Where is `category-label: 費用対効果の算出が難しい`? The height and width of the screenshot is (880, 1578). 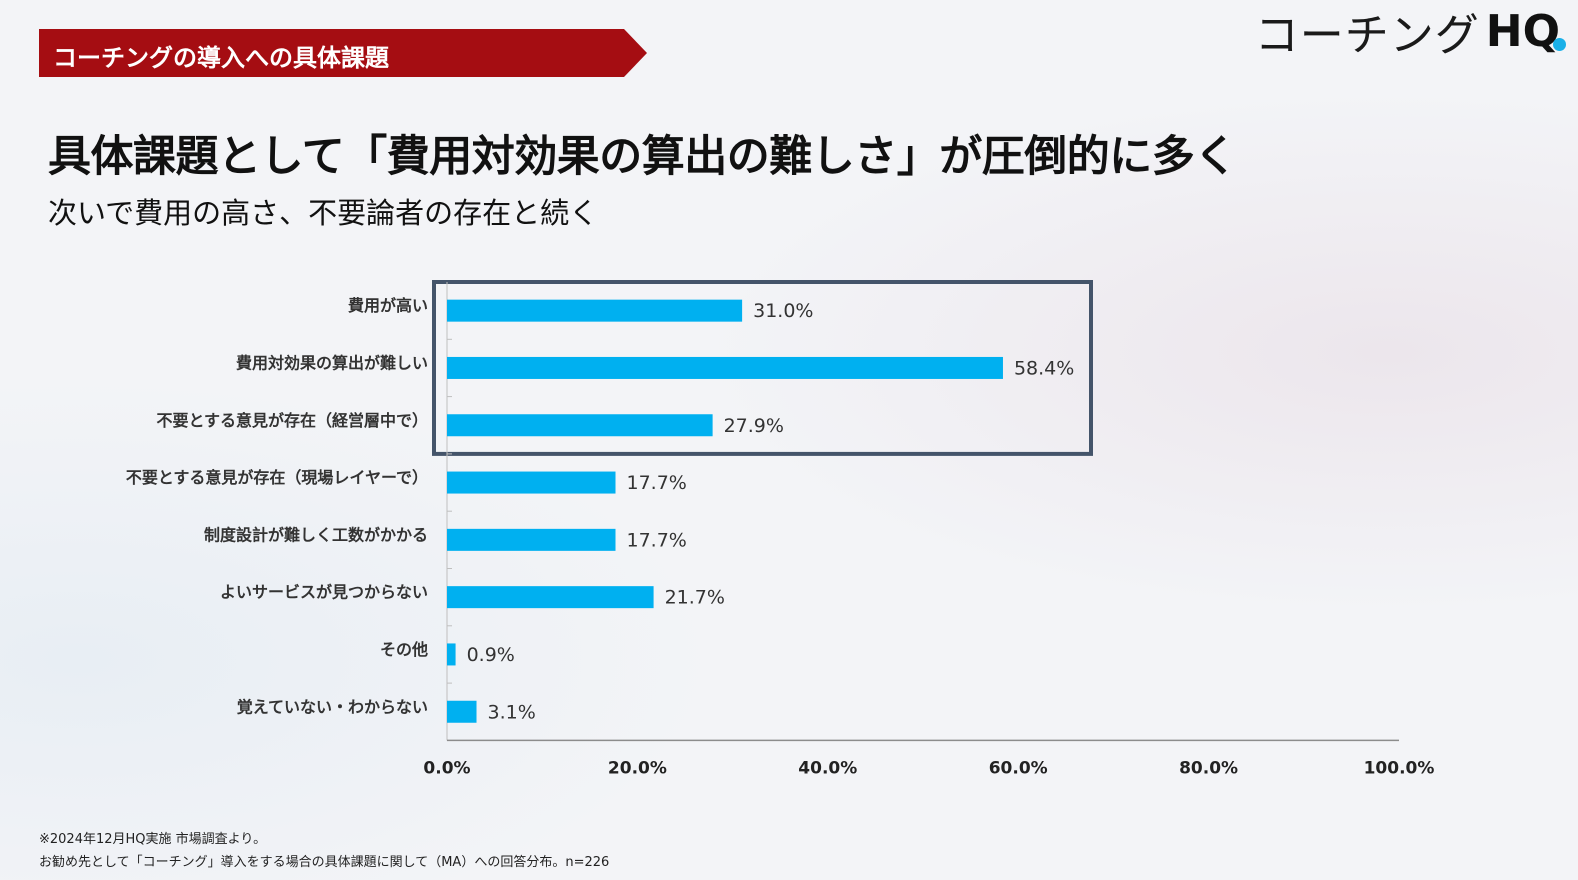
category-label: 費用対効果の算出が難しい is located at coordinates (332, 362).